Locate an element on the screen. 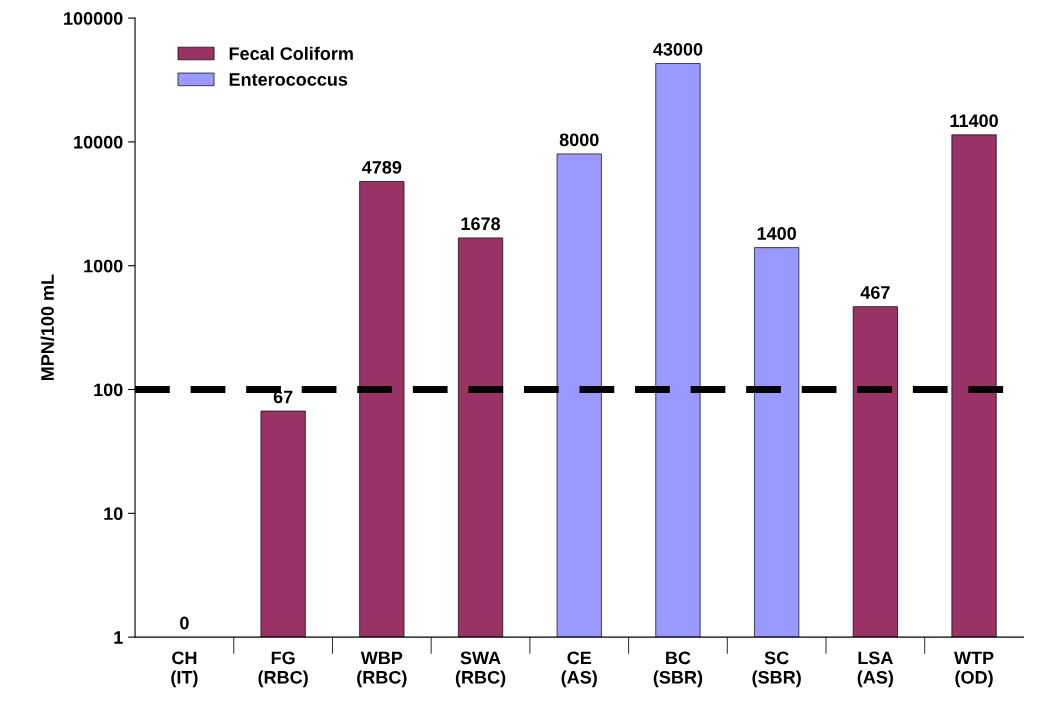  y-tick-label: 1000 is located at coordinates (103, 266).